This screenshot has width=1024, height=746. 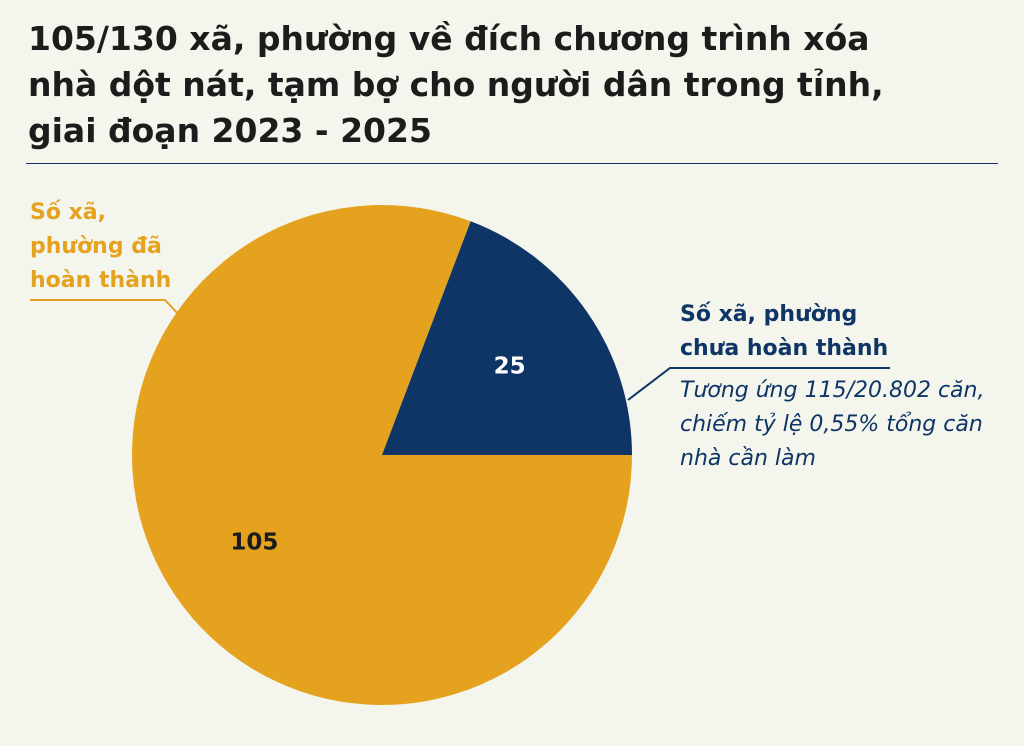 I want to click on leader-line-completed, so click(x=105, y=308).